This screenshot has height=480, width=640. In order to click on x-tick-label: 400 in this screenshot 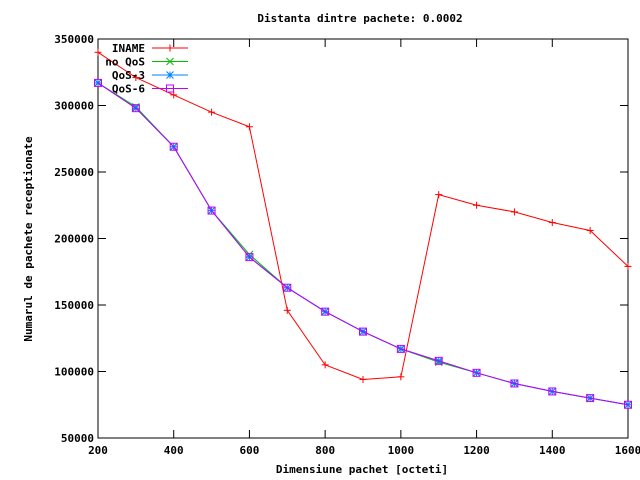, I will do `click(174, 450)`.